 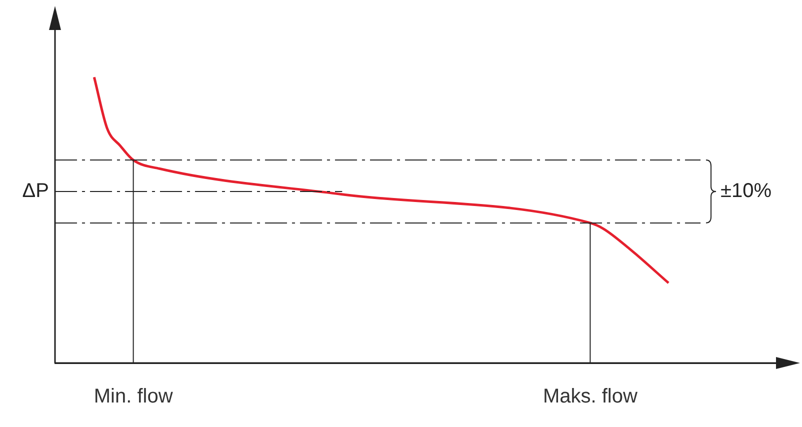 I want to click on x-tick-label: Min. flow, so click(x=134, y=397).